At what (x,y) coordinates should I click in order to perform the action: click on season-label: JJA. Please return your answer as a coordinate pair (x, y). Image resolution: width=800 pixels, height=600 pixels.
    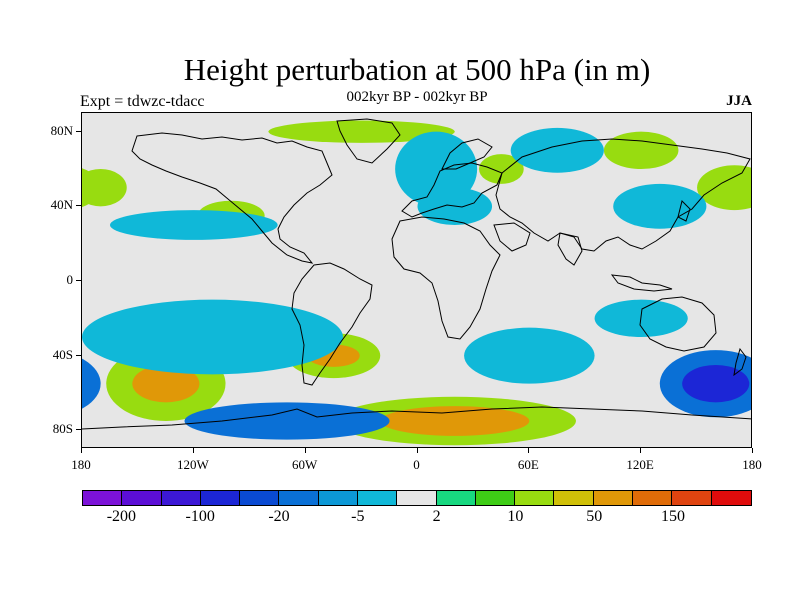
    Looking at the image, I should click on (739, 101).